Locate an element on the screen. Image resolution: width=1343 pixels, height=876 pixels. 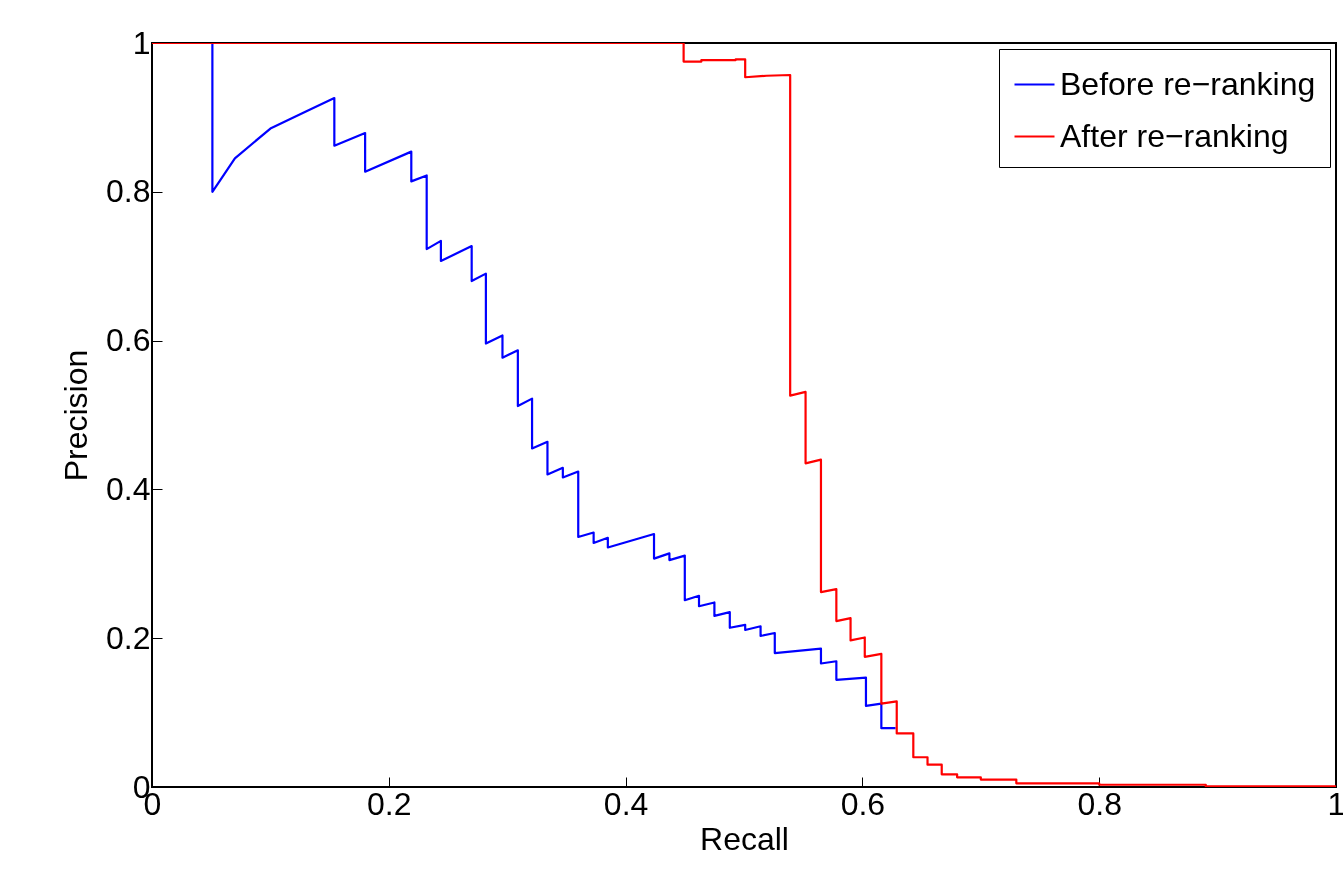
x-tick-label: 0.2 is located at coordinates (389, 803).